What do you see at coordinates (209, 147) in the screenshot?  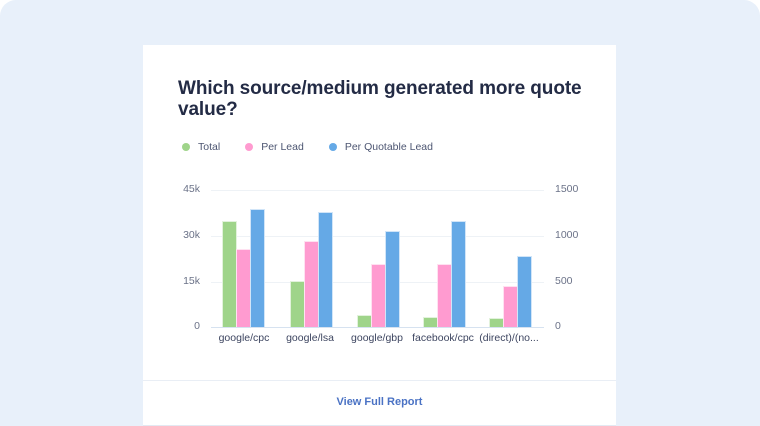 I see `legend-label: Total` at bounding box center [209, 147].